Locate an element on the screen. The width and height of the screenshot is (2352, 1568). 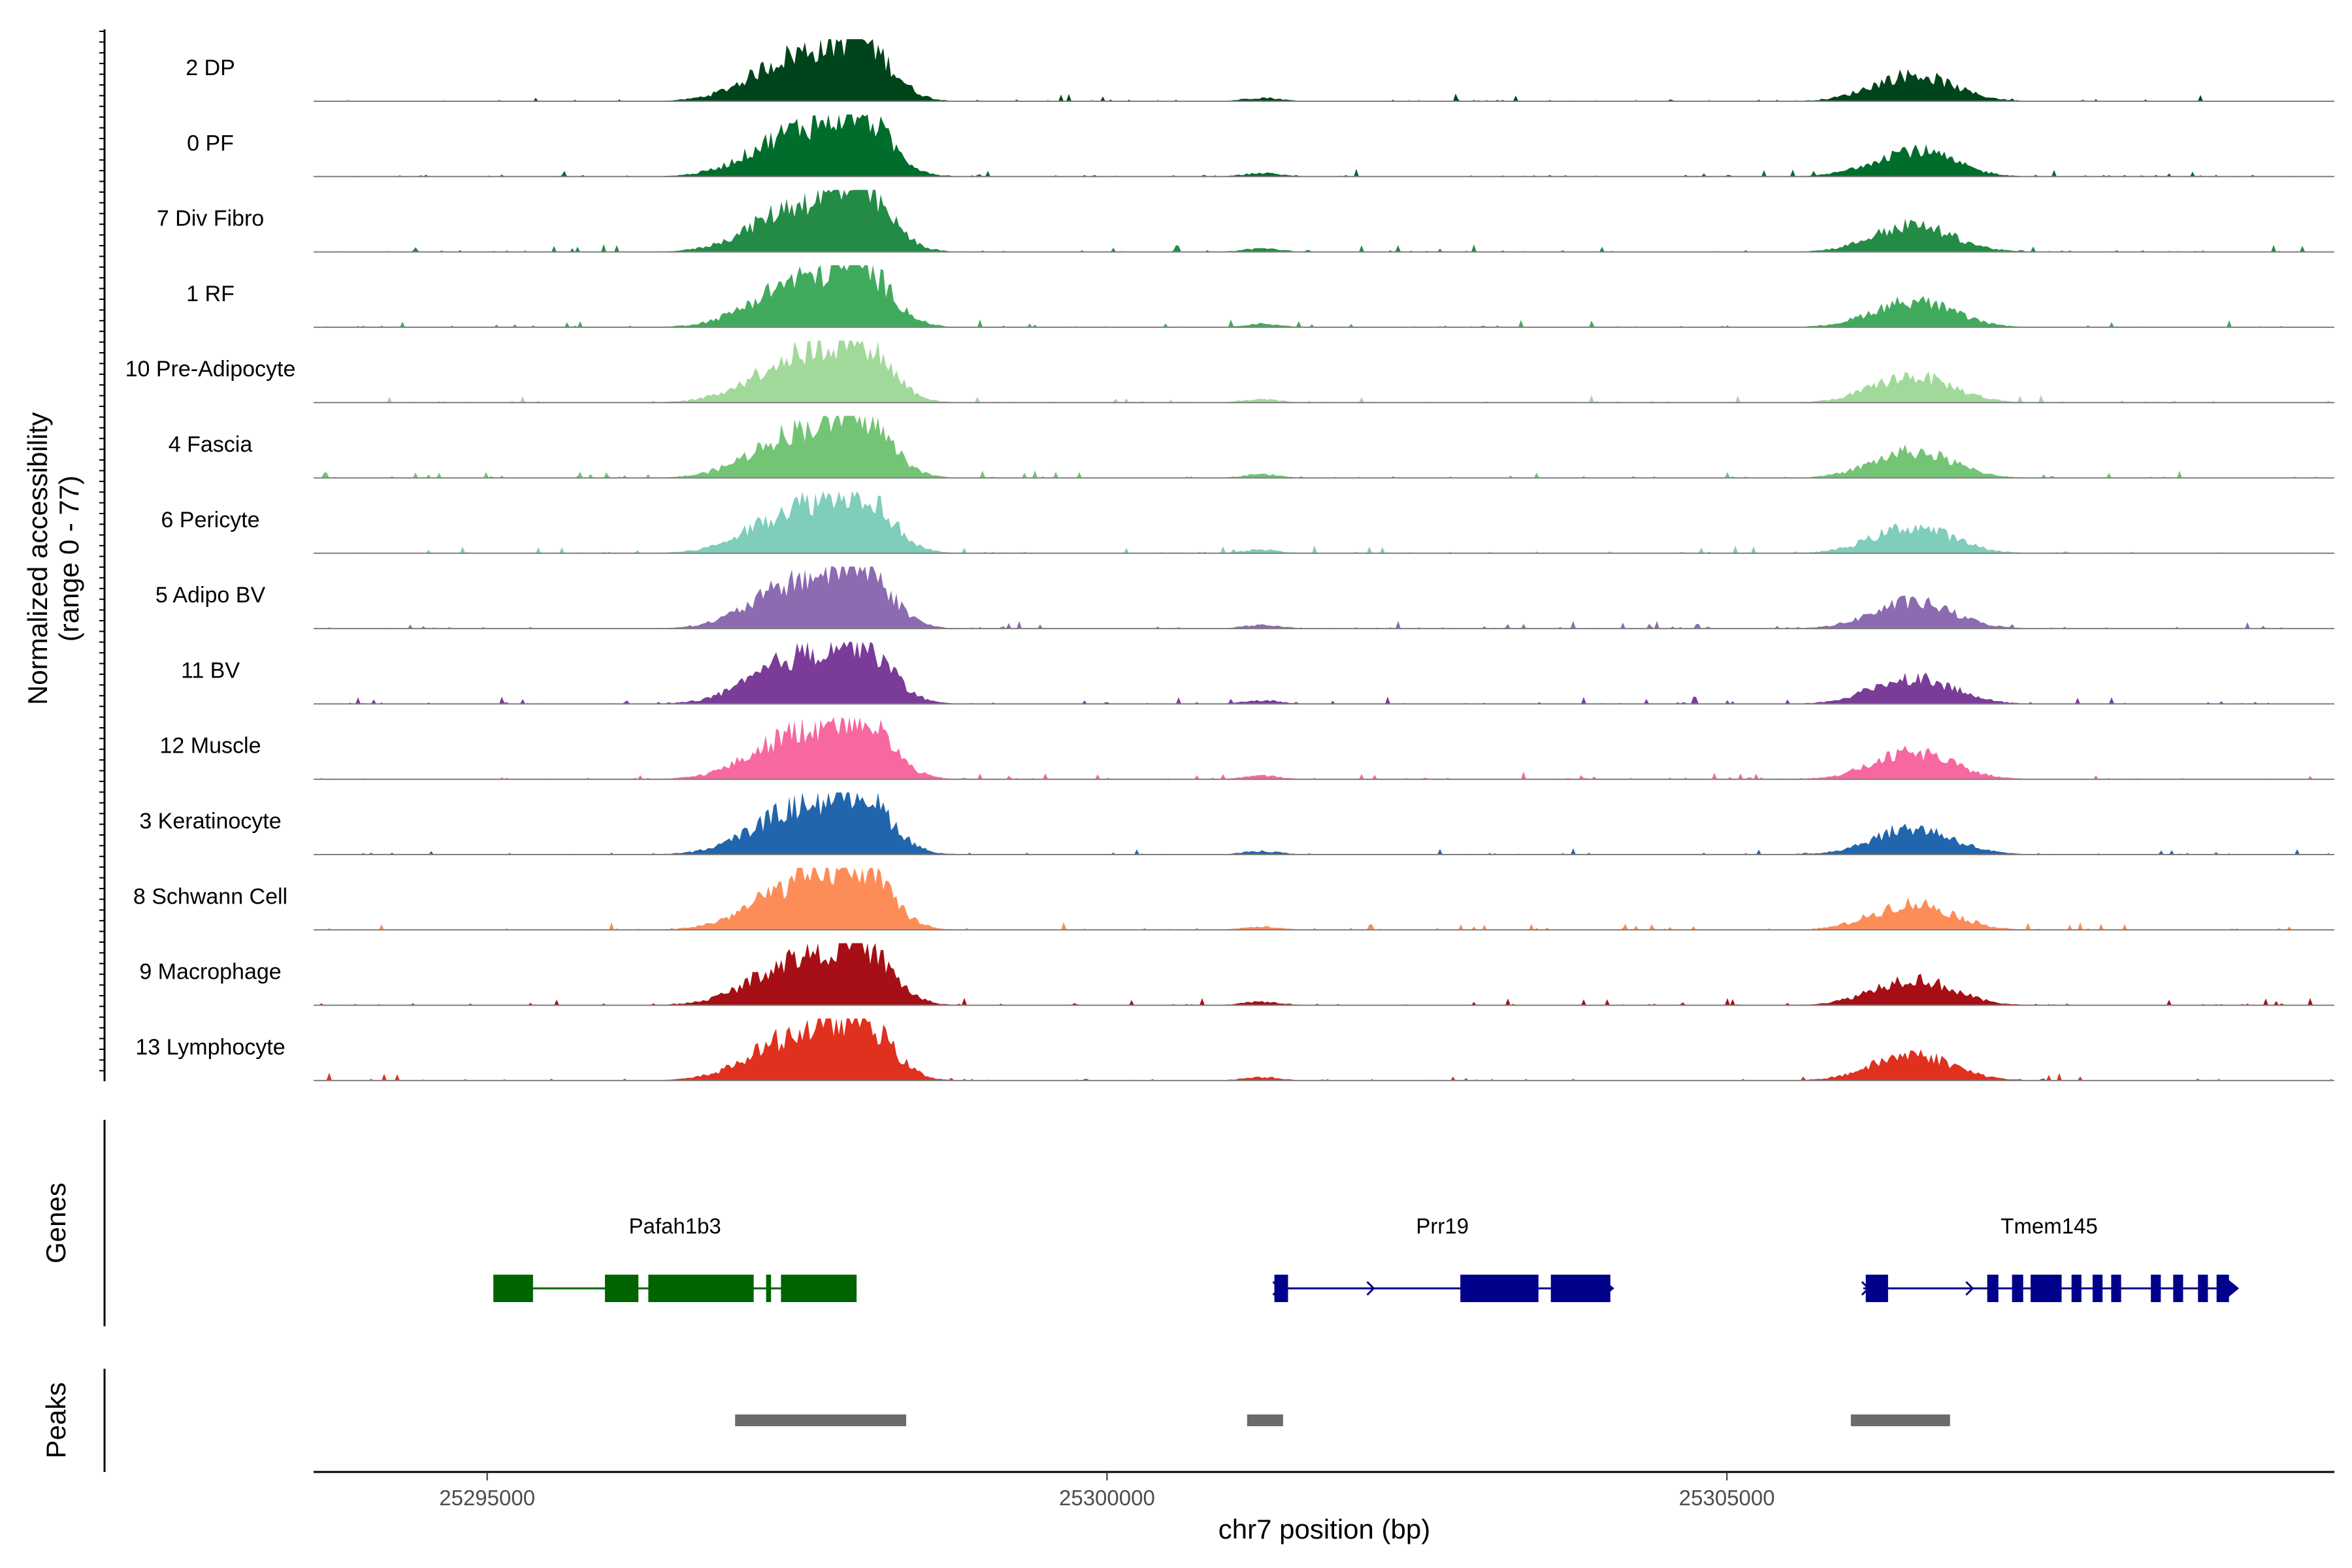
track-label-10: 12 Muscle is located at coordinates (210, 746).